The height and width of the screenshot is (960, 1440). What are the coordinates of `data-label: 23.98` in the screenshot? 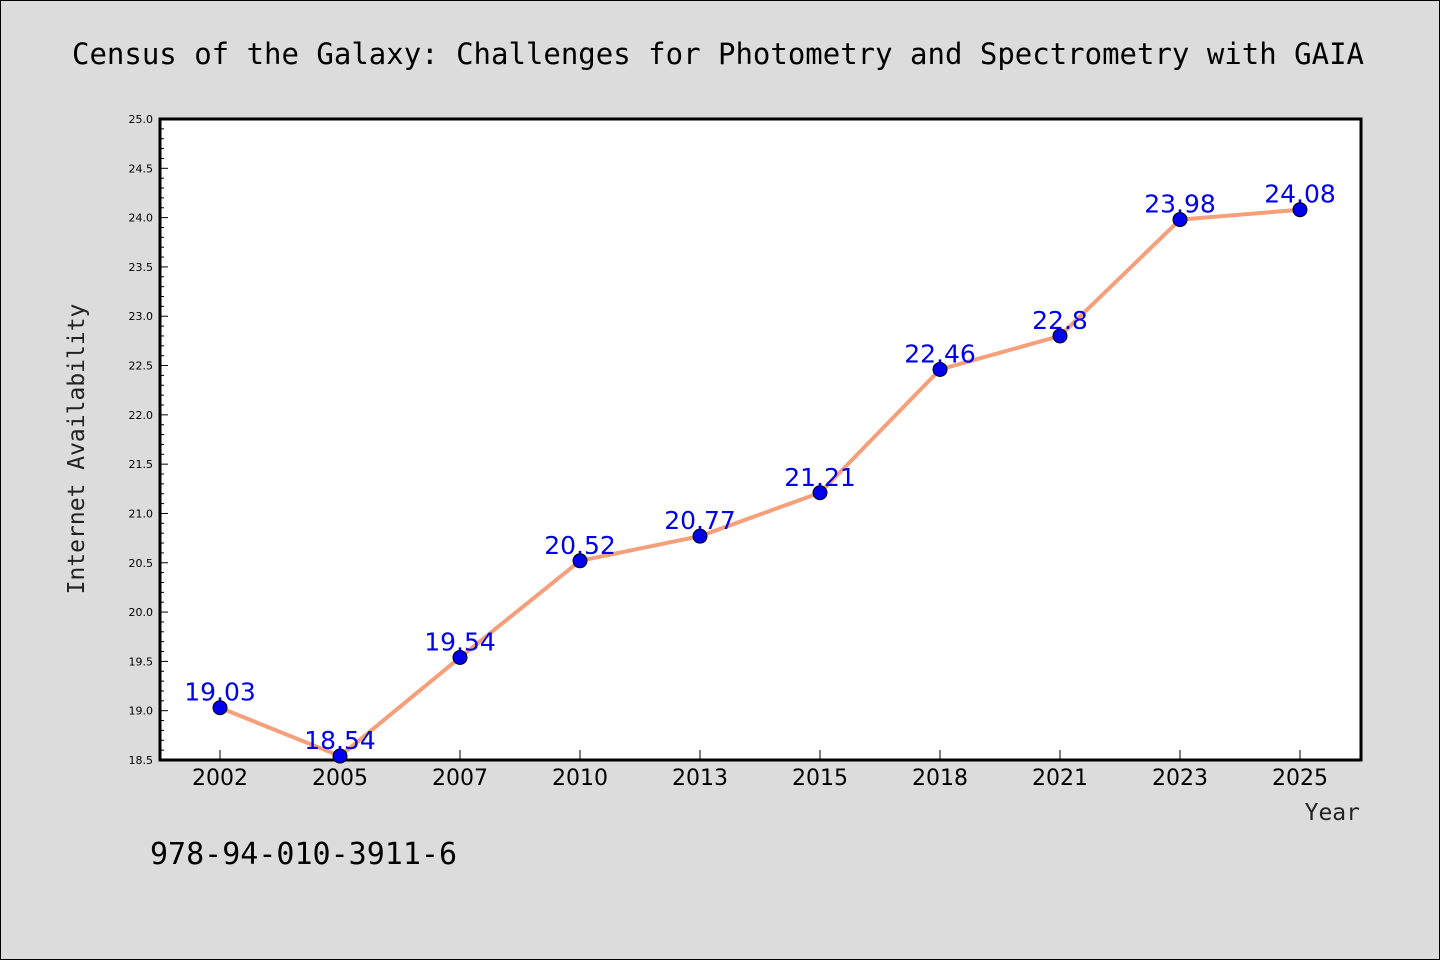 It's located at (1180, 204).